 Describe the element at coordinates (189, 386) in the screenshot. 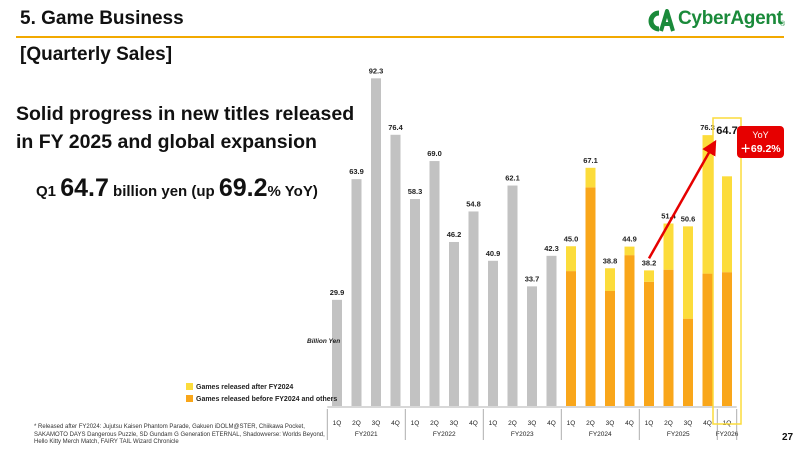

I see `legend-swatch-new-titles` at that location.